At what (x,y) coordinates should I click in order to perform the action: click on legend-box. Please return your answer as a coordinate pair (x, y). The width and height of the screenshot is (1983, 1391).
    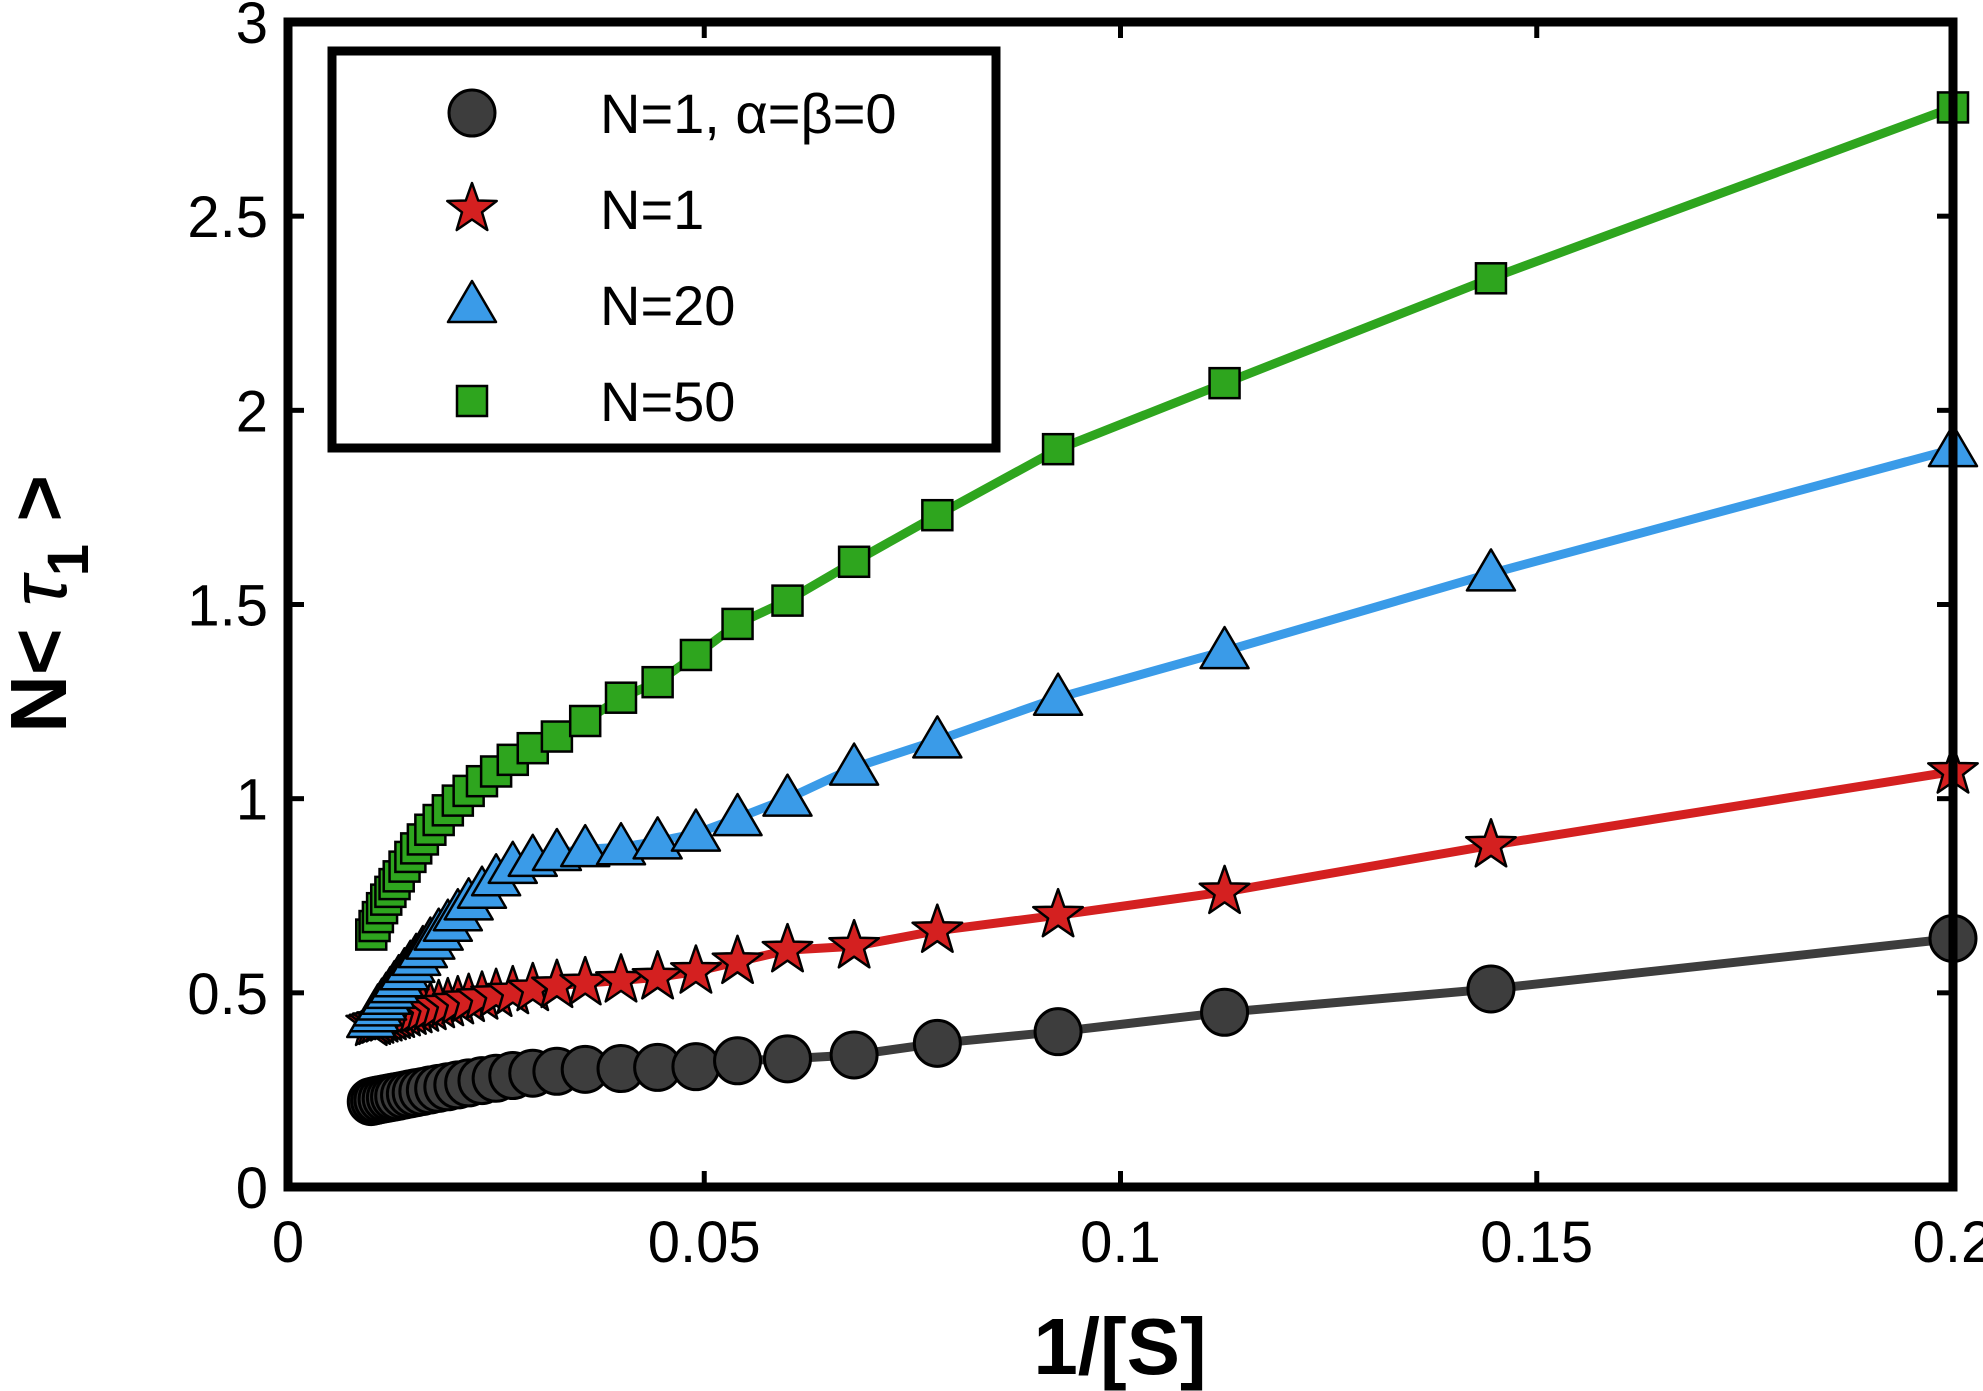
    Looking at the image, I should click on (664, 249).